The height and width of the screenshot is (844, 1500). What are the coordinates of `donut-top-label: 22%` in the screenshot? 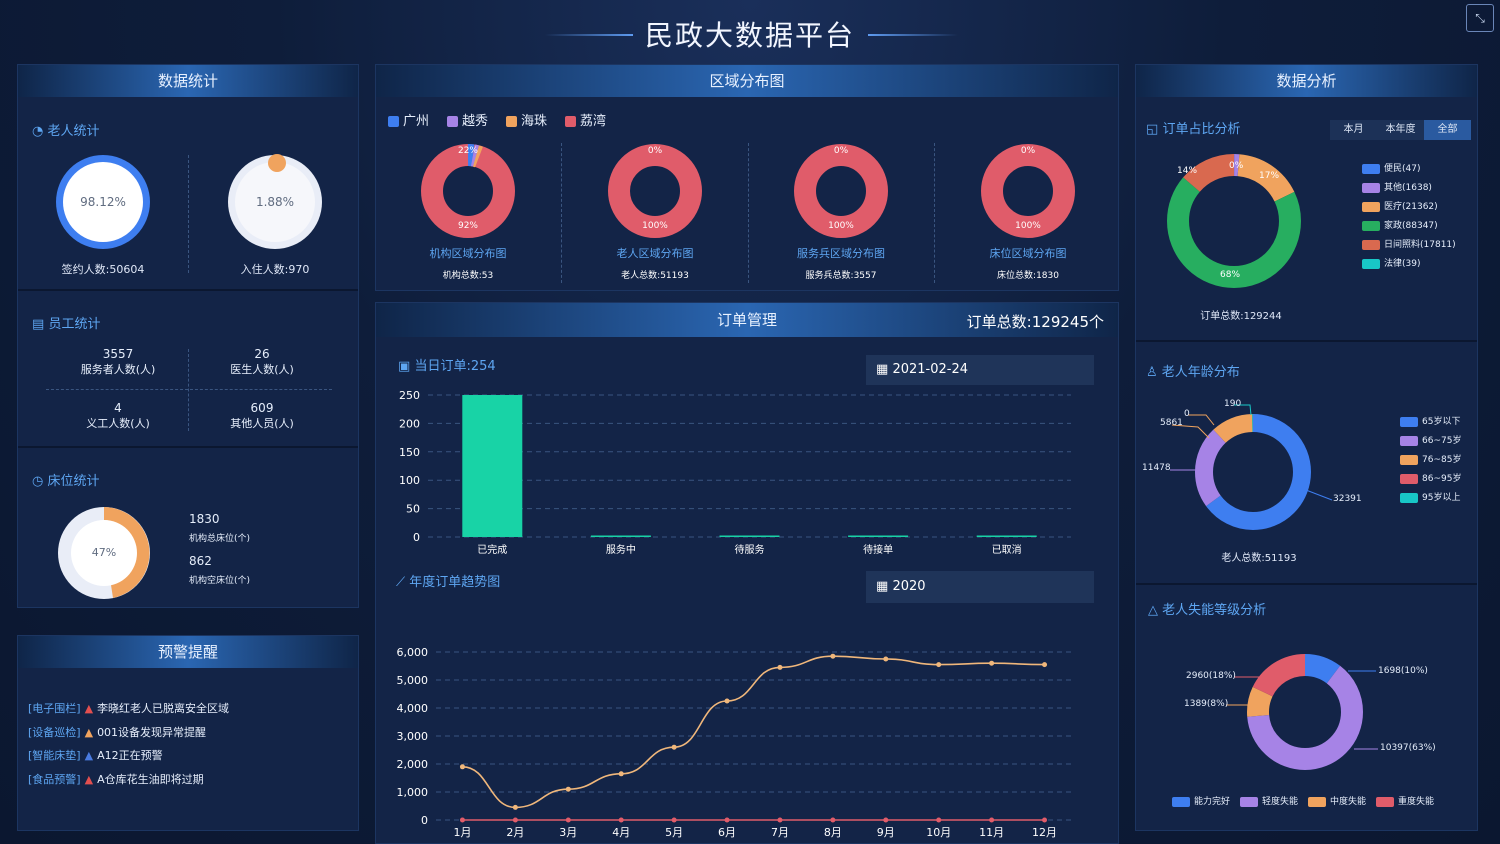 It's located at (467, 151).